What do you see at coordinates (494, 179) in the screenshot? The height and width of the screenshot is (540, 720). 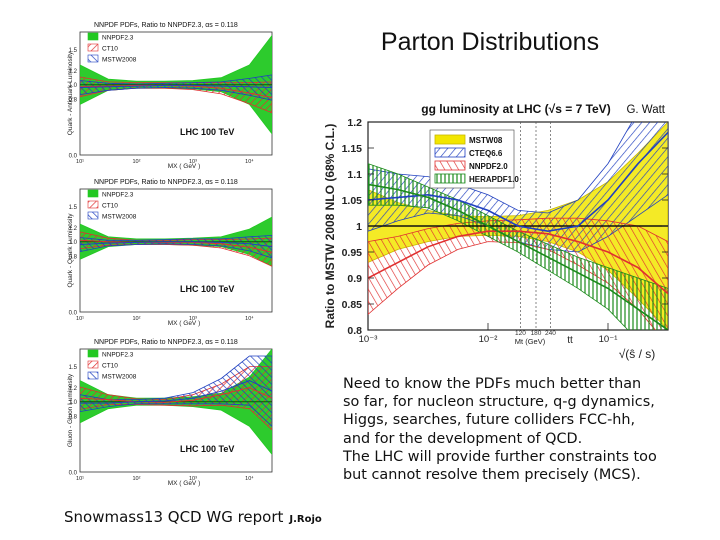 I see `legend-label: HERAPDF1.0` at bounding box center [494, 179].